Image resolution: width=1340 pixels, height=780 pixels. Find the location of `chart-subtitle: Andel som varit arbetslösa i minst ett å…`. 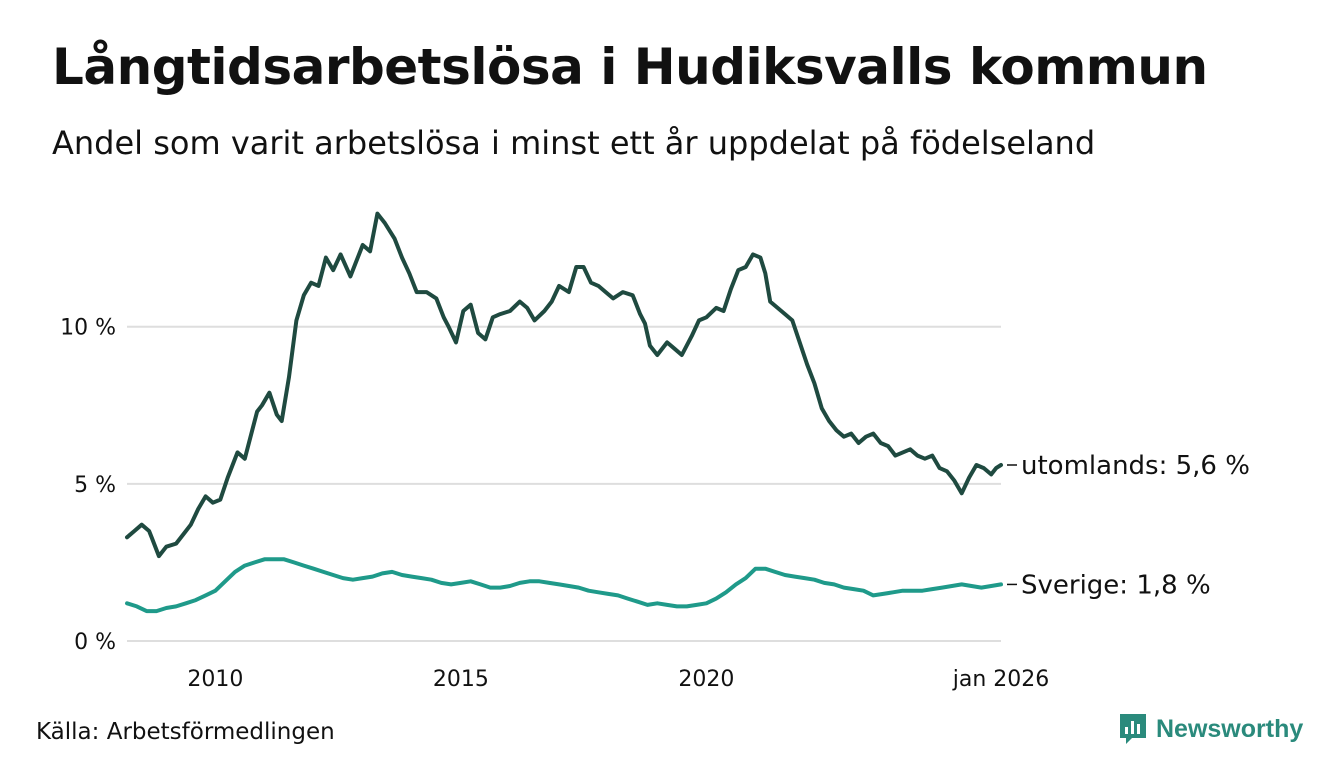

chart-subtitle: Andel som varit arbetslösa i minst ett å… is located at coordinates (574, 143).